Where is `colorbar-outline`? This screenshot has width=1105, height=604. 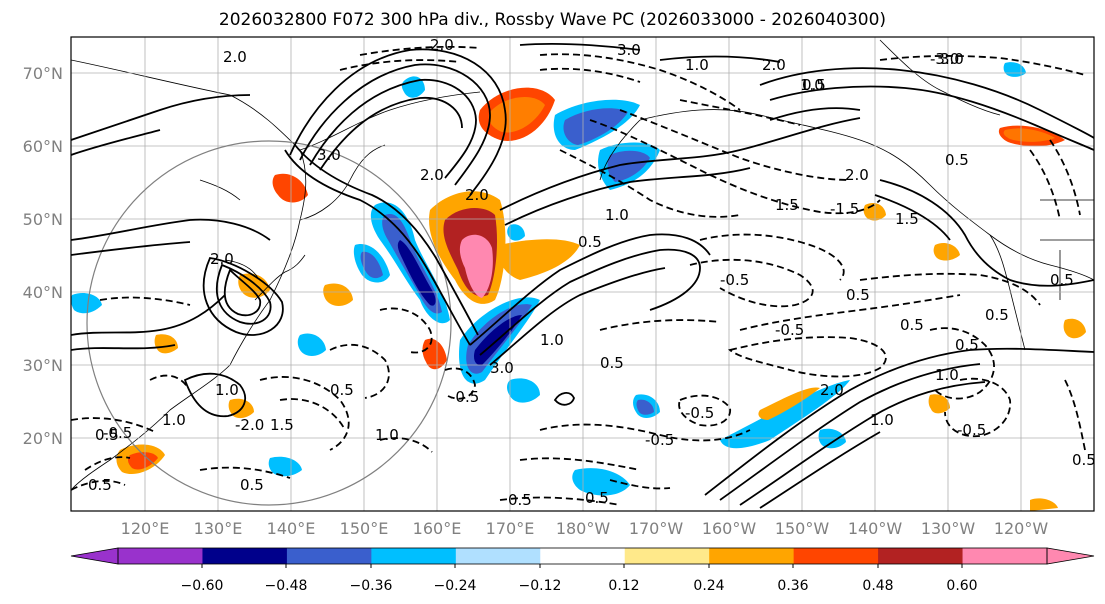 colorbar-outline is located at coordinates (582, 556).